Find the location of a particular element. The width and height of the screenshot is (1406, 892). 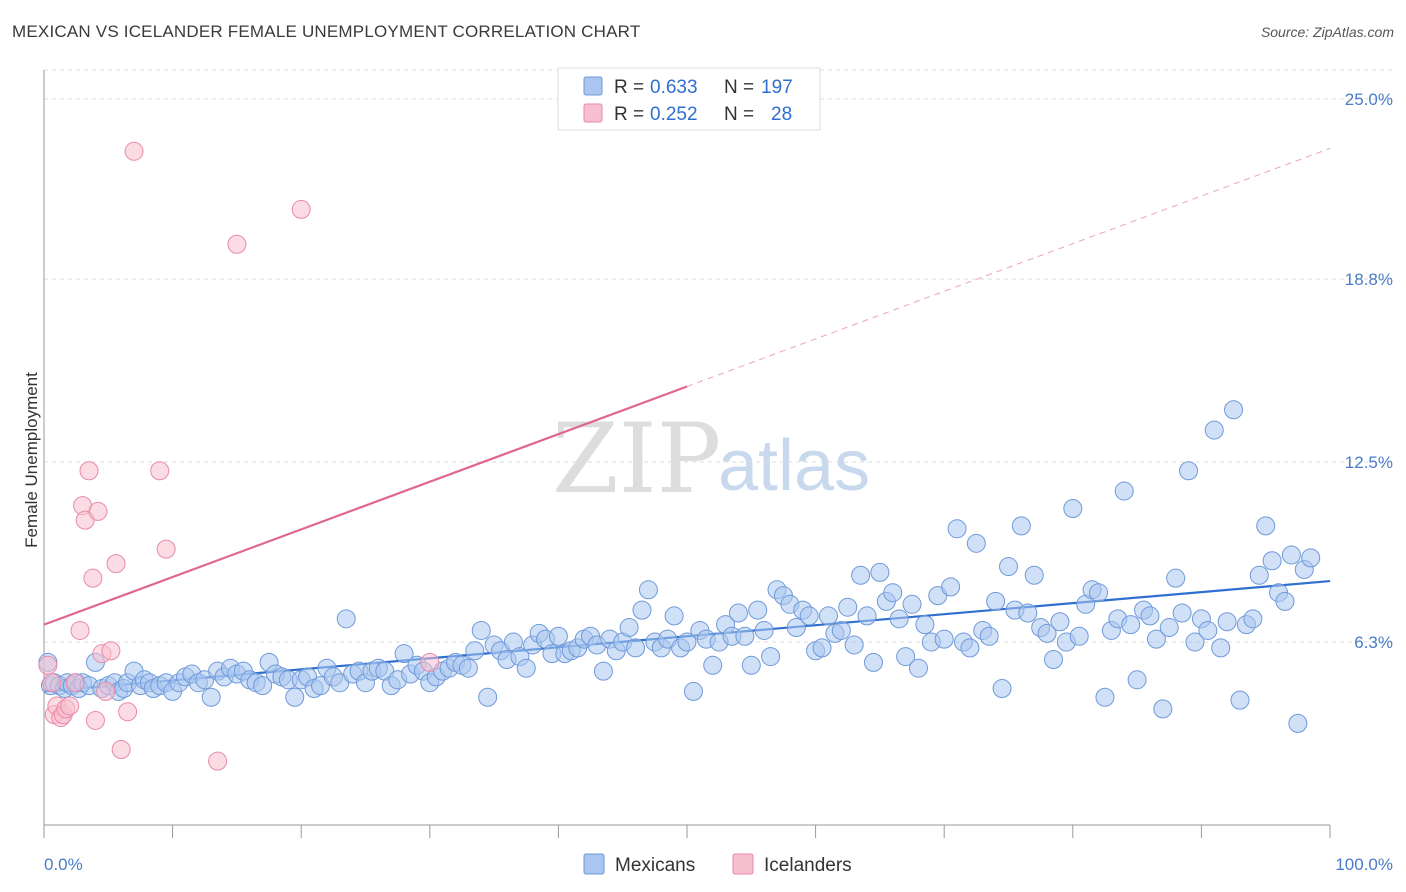

legend-bottom: Mexicans Icelanders is located at coordinates (717, 864).